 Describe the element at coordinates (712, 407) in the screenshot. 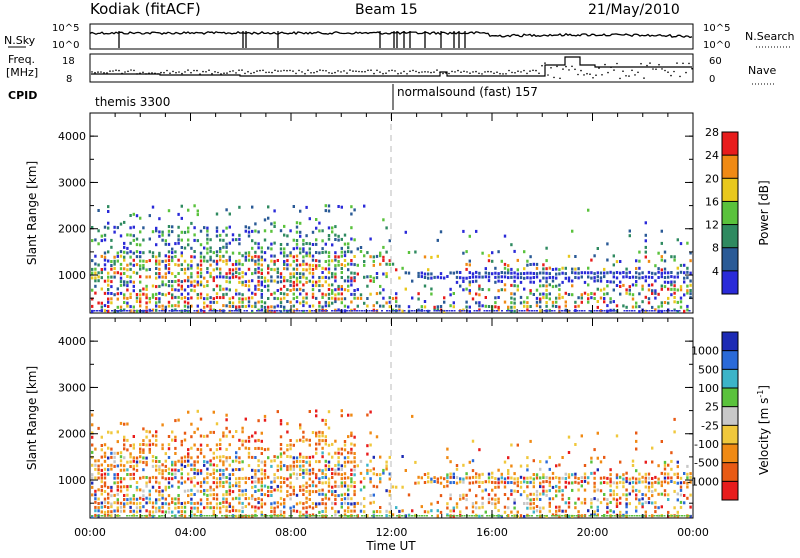

I see `colorbar-tick-label: 25` at that location.